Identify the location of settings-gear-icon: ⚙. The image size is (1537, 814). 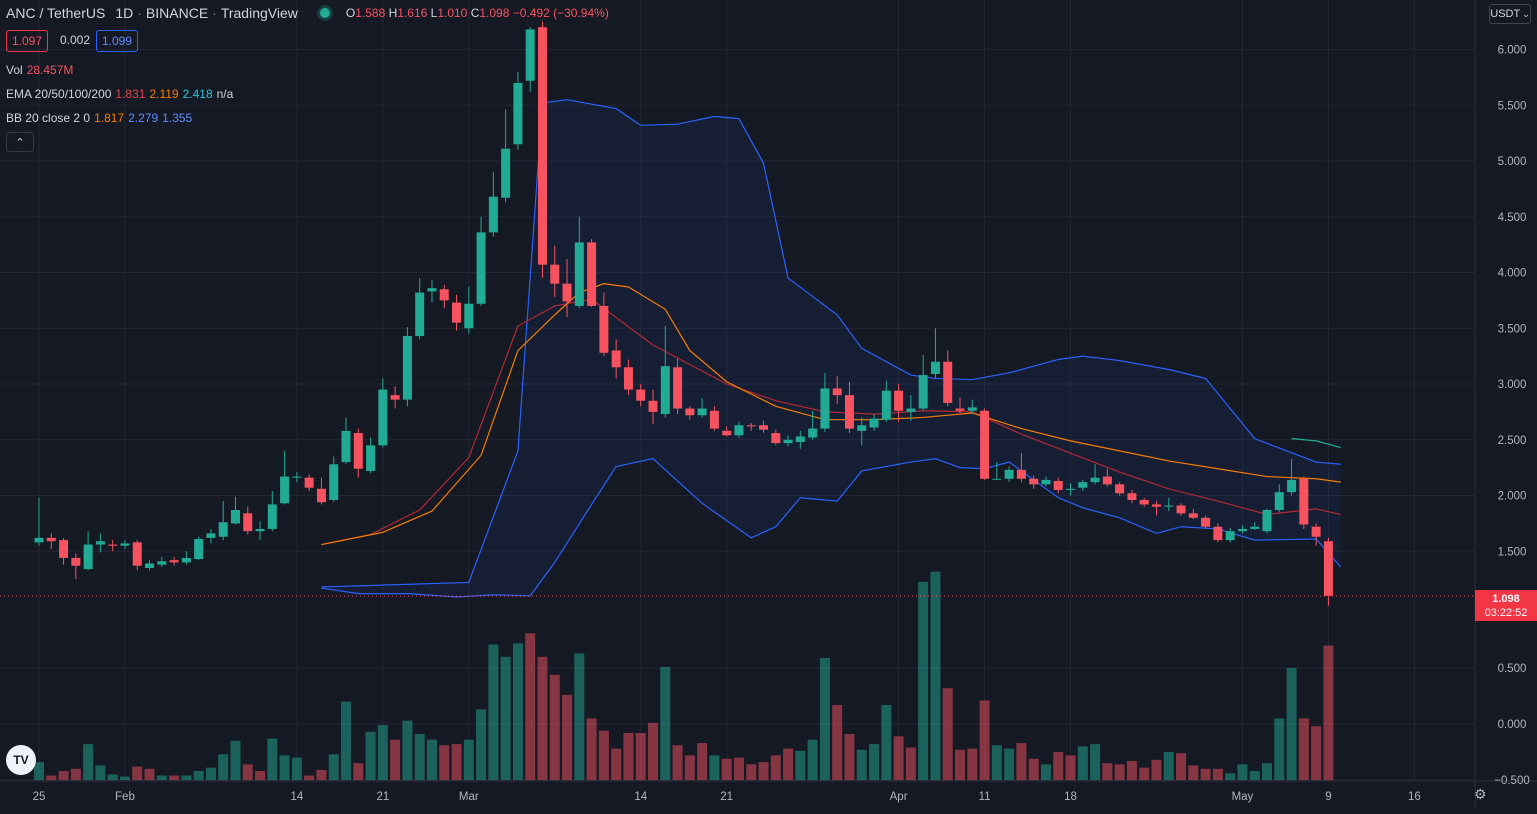
(1480, 794).